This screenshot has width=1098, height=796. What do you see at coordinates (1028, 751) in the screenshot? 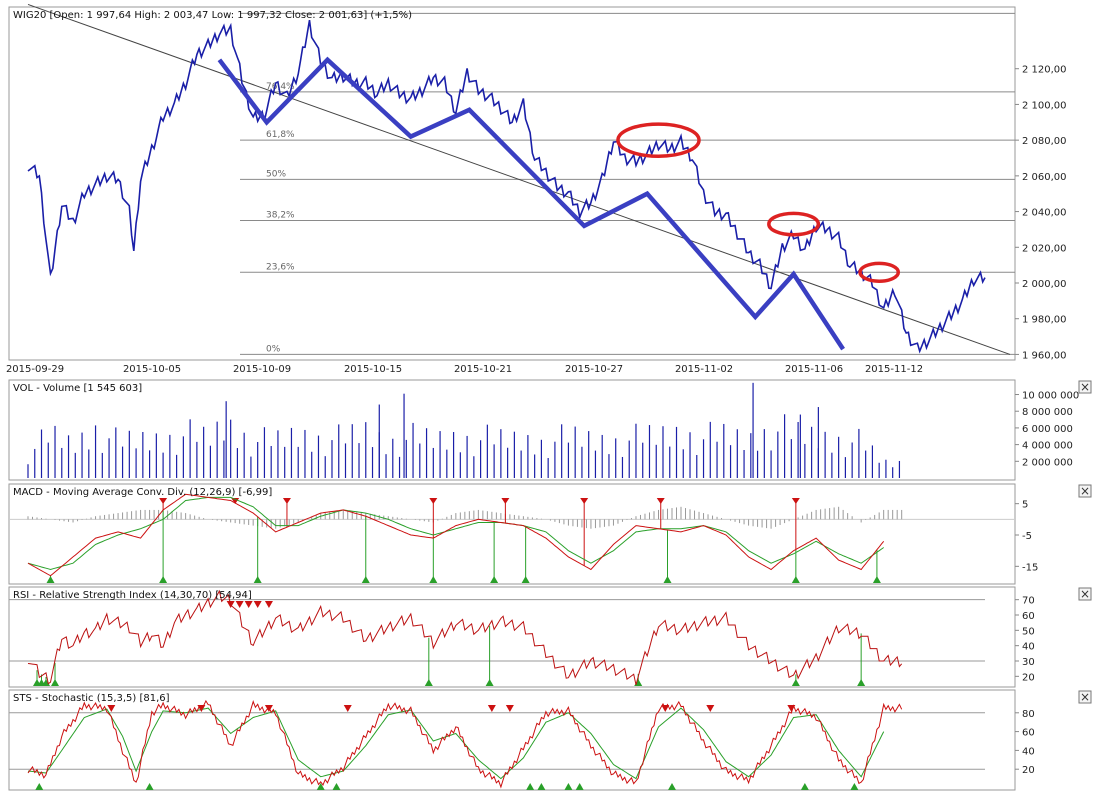
I see `stochastic-axis-label: 40` at bounding box center [1028, 751].